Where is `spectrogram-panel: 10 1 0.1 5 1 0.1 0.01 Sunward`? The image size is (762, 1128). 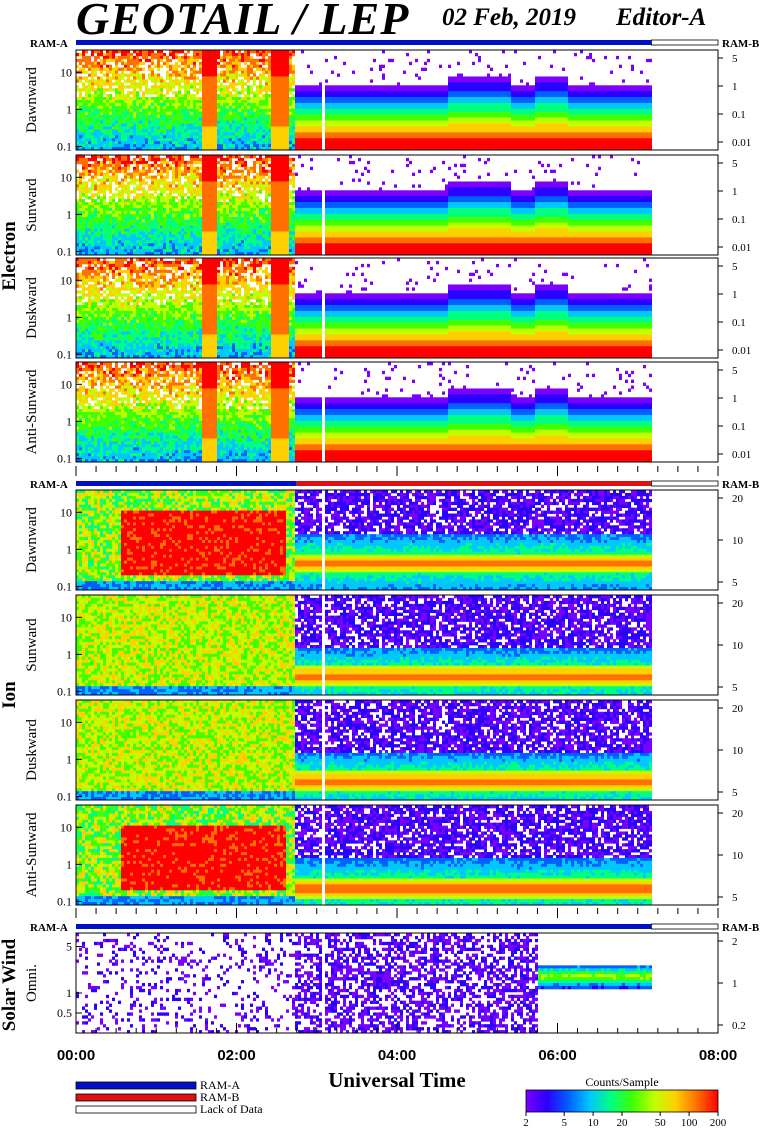
spectrogram-panel: 10 1 0.1 5 1 0.1 0.01 Sunward is located at coordinates (387, 206).